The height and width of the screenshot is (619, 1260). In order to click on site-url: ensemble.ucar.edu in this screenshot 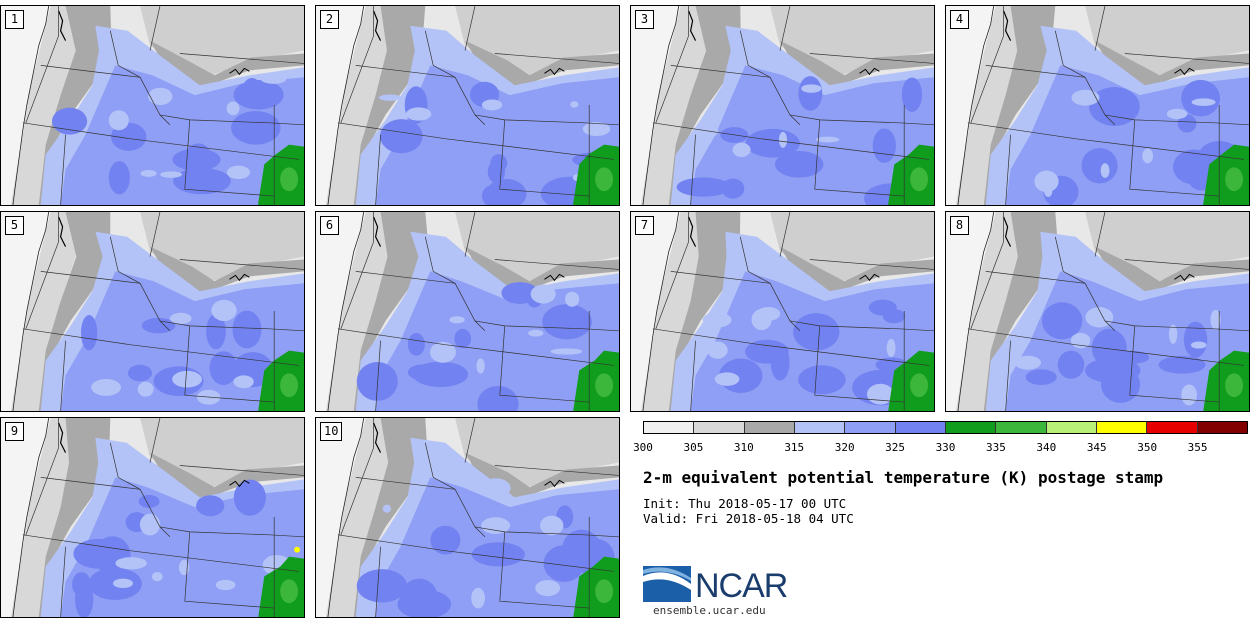, I will do `click(709, 610)`.